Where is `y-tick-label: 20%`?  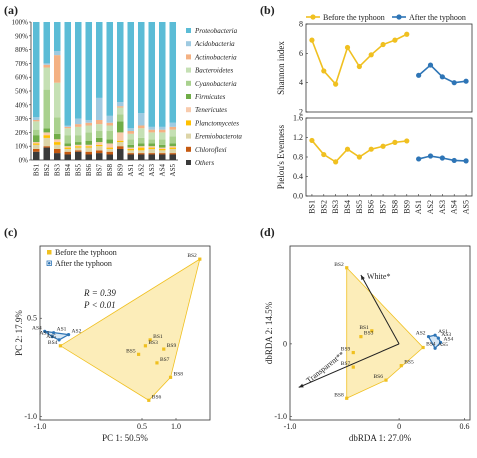
y-tick-label: 20% is located at coordinates (21, 133).